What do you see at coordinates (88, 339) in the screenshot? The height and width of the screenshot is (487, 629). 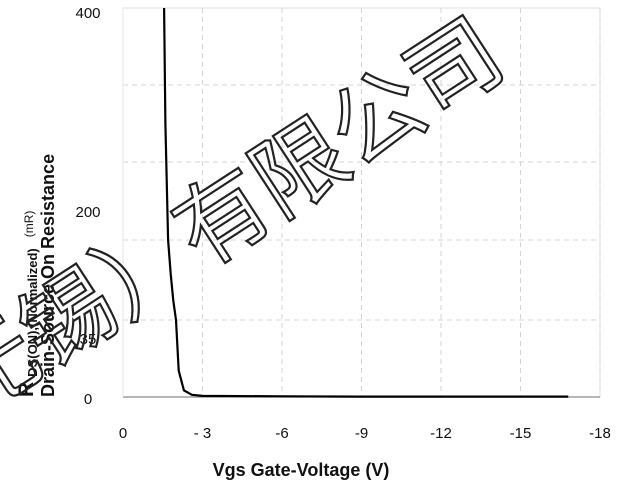 I see `y-tick-label: 35` at bounding box center [88, 339].